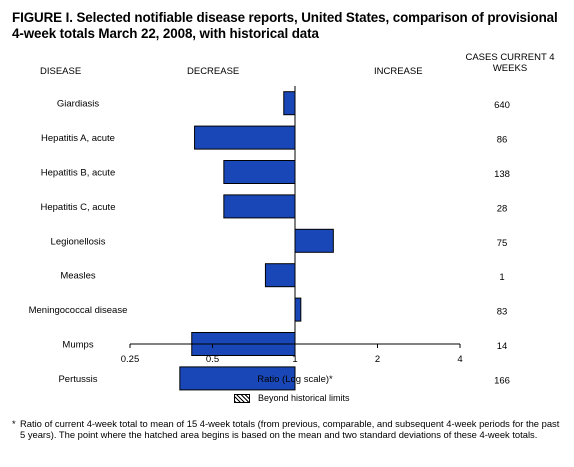  Describe the element at coordinates (294, 359) in the screenshot. I see `x-tick-label: 1` at that location.